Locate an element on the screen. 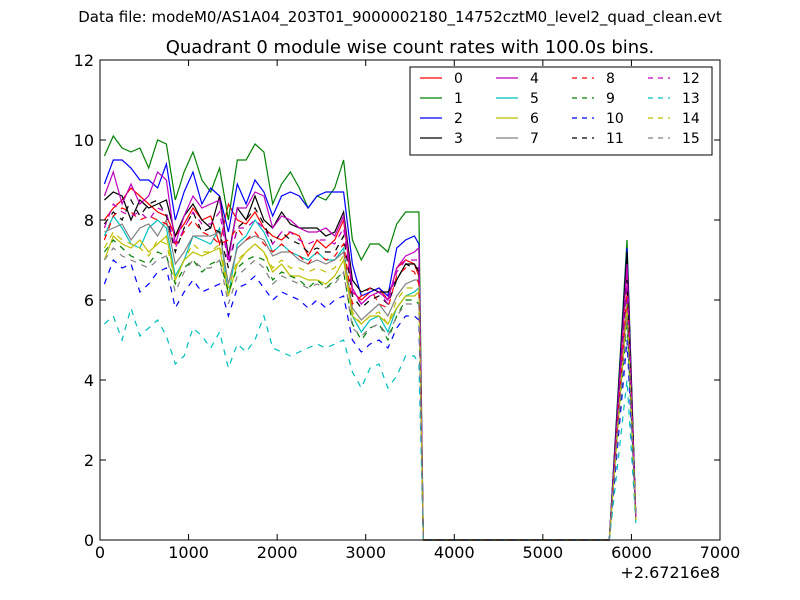 This screenshot has width=800, height=600. y-tick-label: 6 is located at coordinates (89, 300).